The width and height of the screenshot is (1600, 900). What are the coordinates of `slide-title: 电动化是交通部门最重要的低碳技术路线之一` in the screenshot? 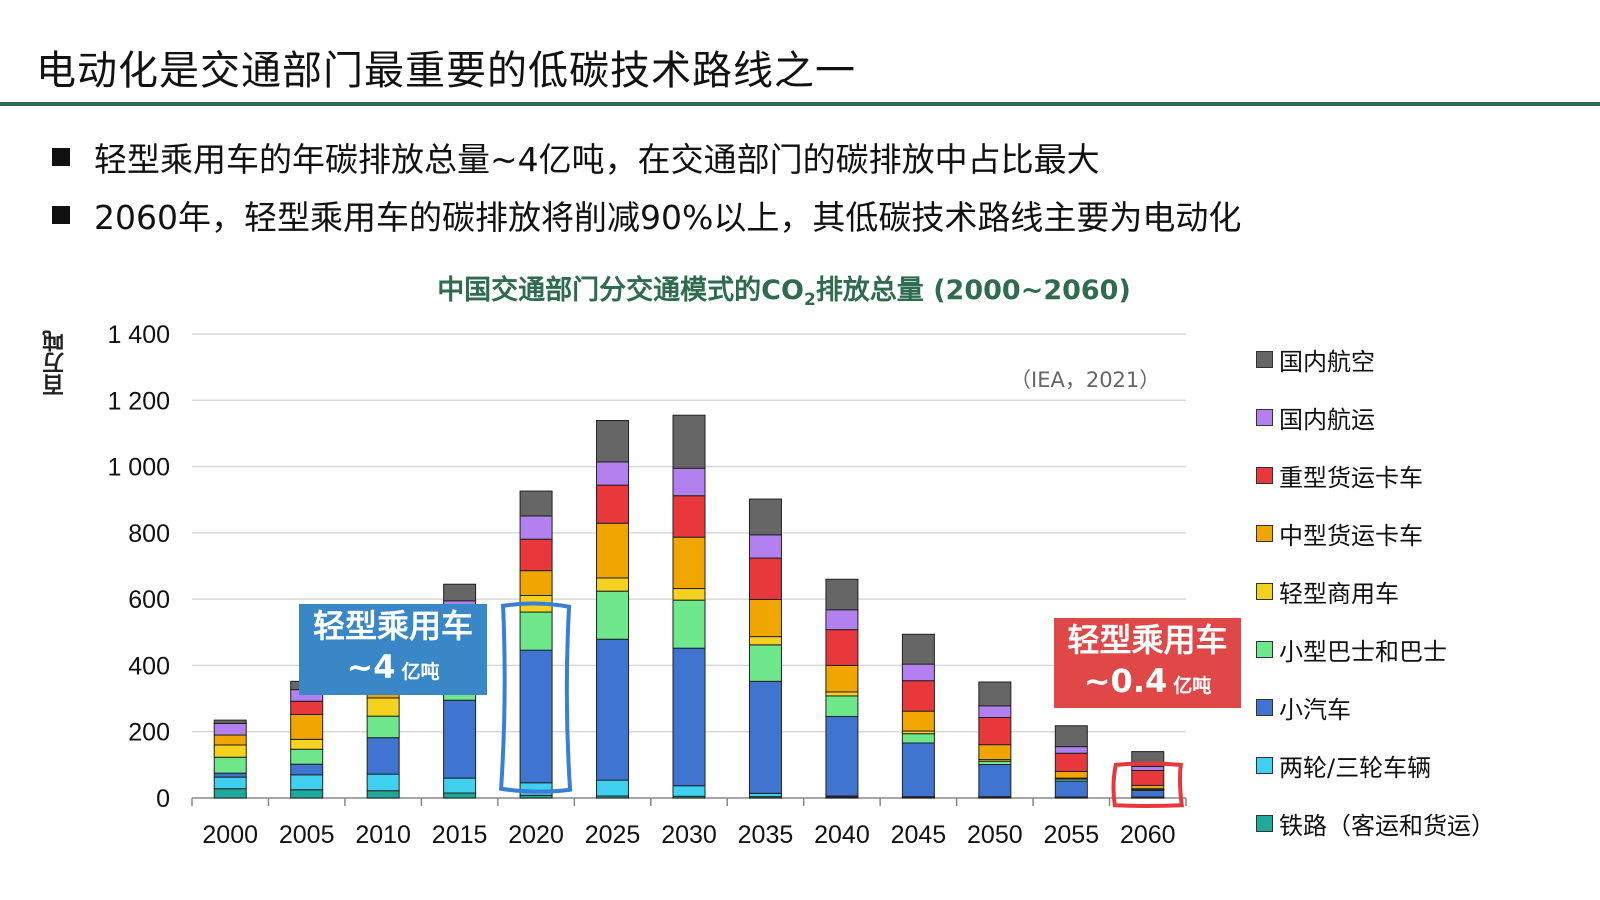 It's located at (446, 71).